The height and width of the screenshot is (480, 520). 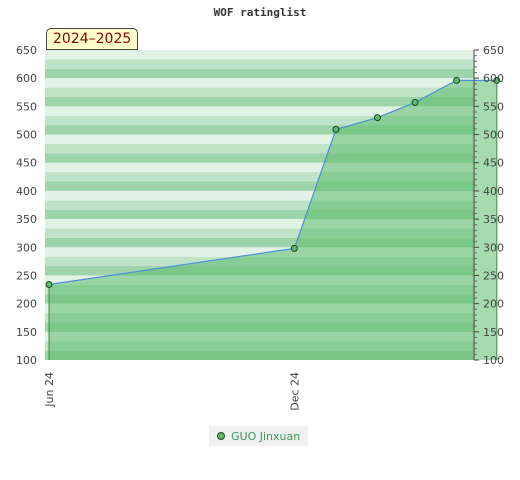 I want to click on x-tick-label: Jun 24, so click(x=49, y=390).